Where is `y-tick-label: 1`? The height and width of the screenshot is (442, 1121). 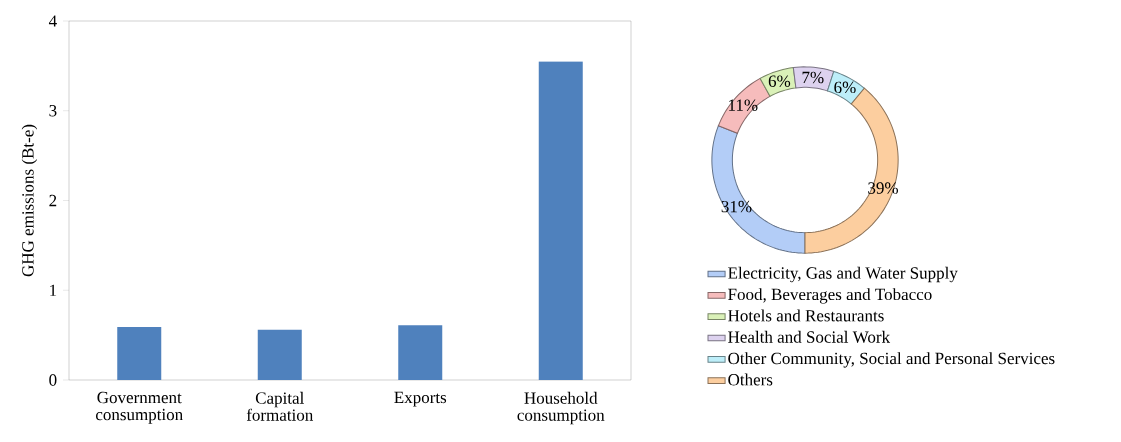 y-tick-label: 1 is located at coordinates (53, 290).